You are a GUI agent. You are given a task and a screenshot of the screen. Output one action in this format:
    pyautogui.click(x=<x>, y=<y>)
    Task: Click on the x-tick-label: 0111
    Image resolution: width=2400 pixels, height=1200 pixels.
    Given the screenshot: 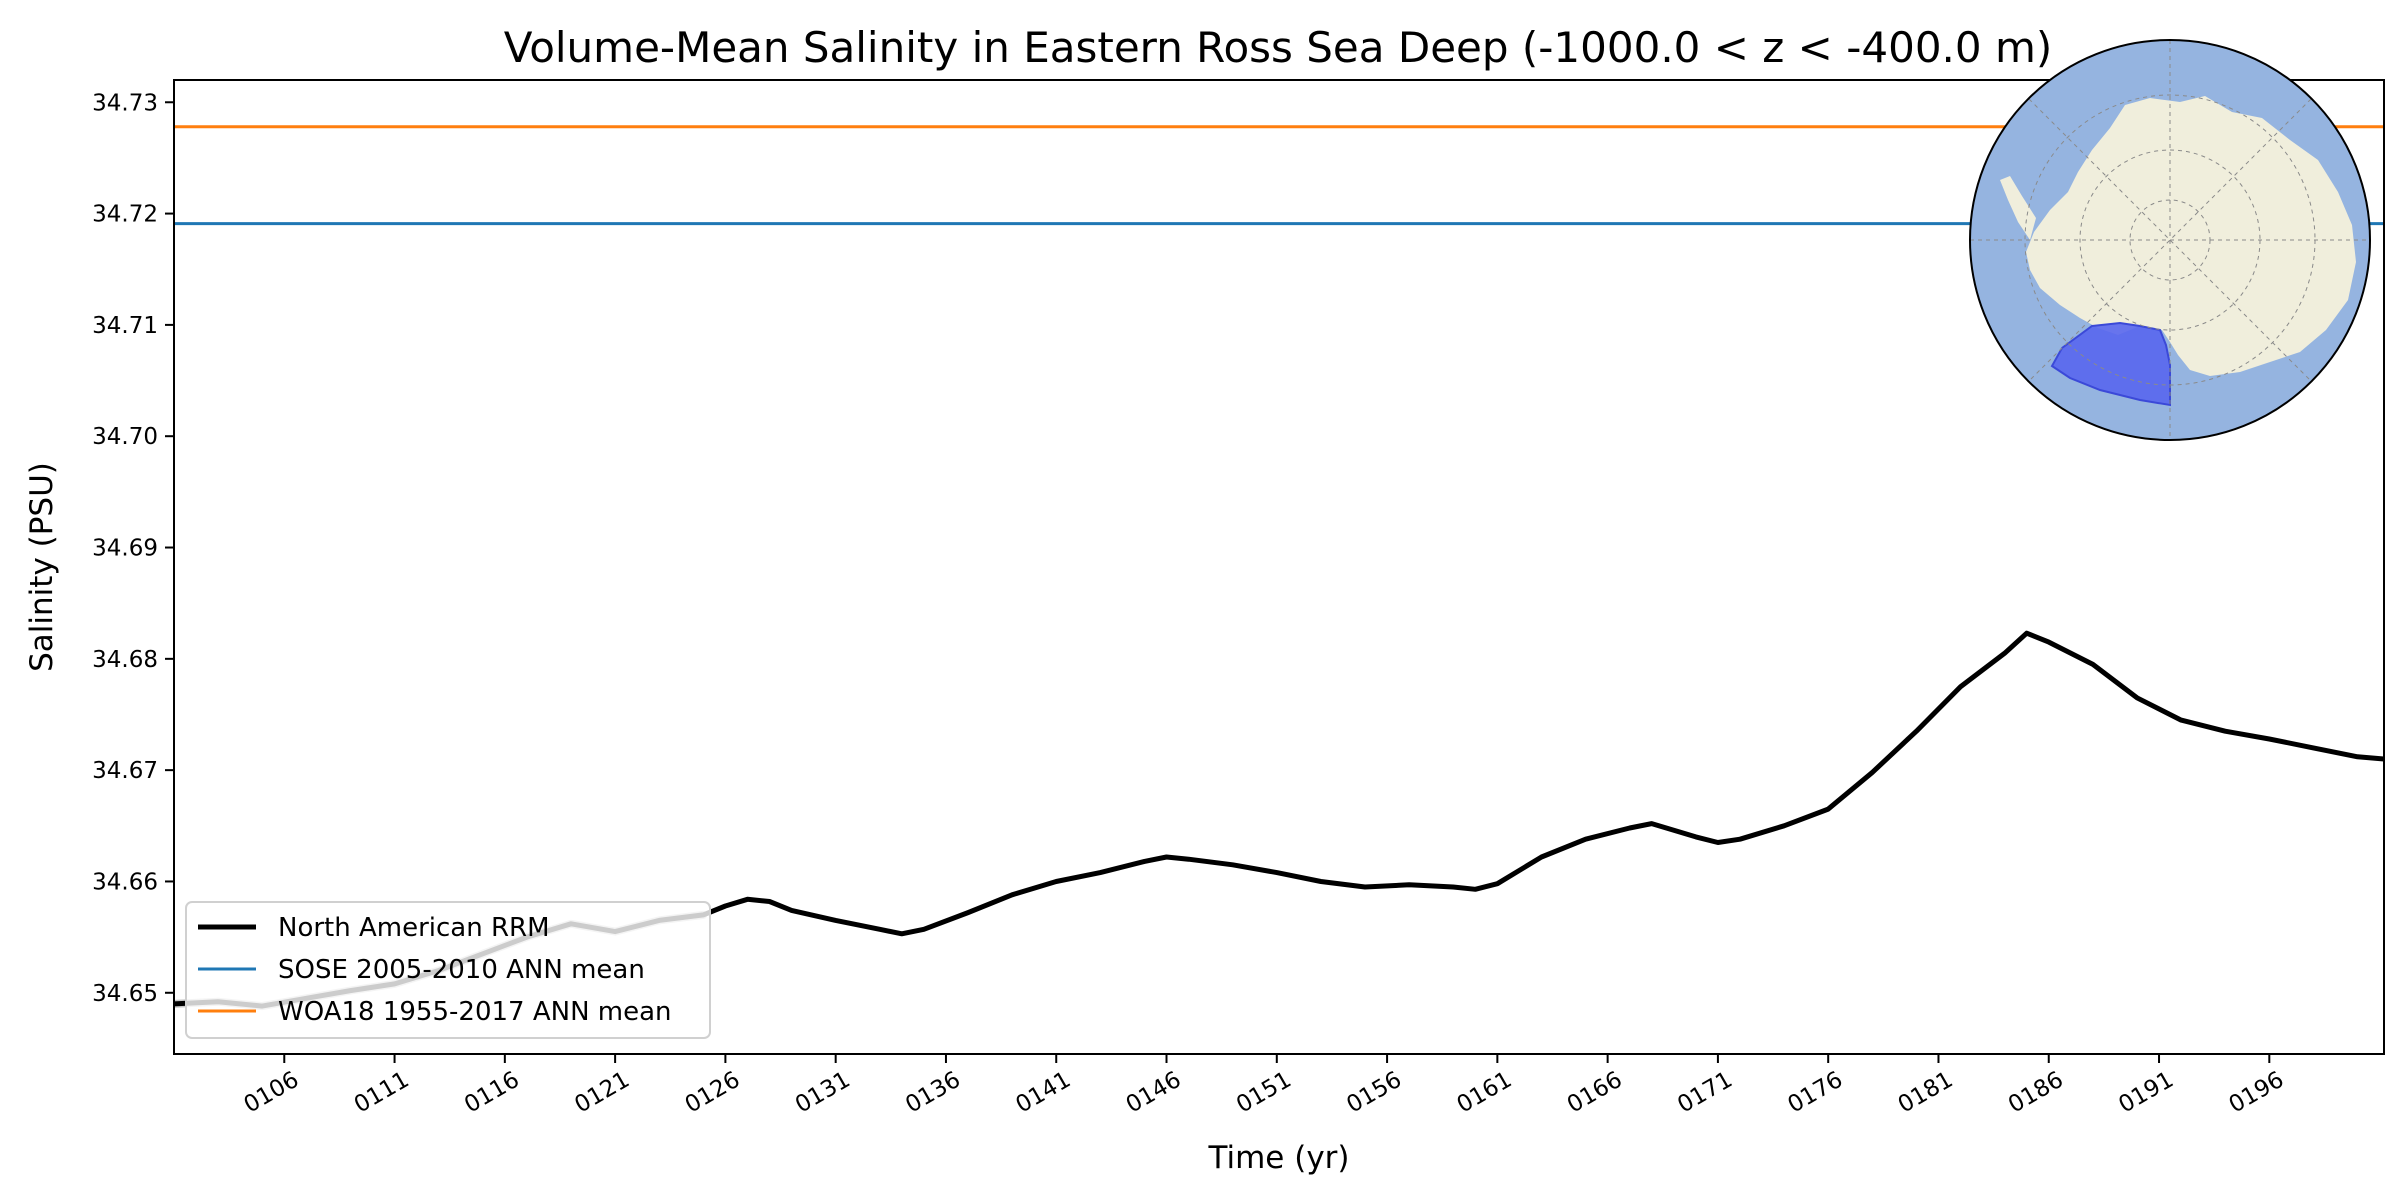 What is the action you would take?
    pyautogui.click(x=382, y=1093)
    